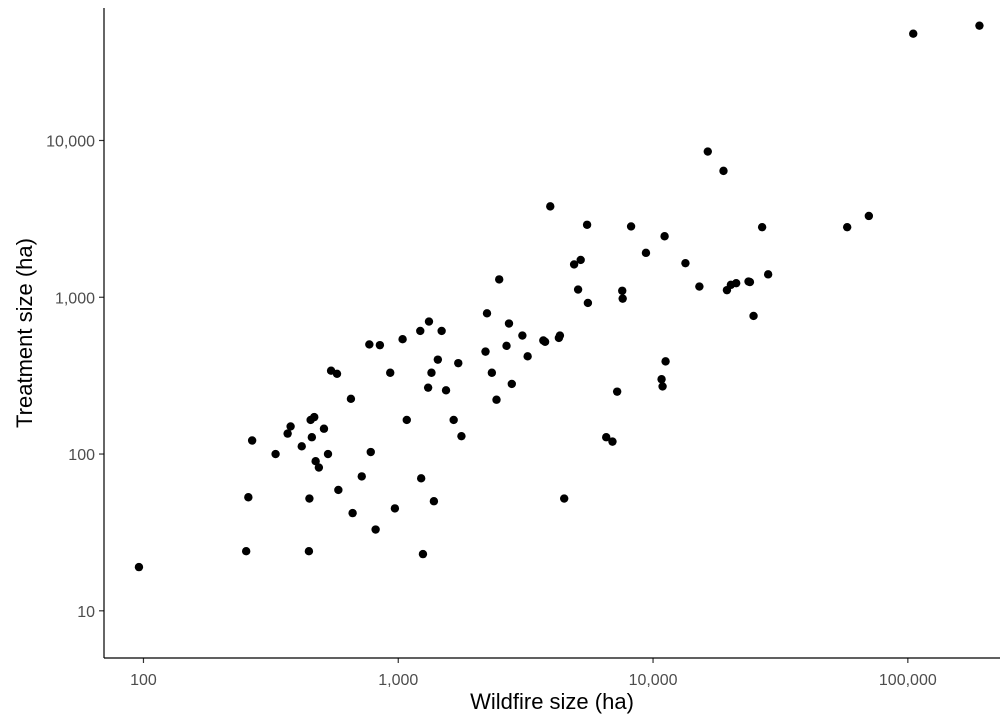 The width and height of the screenshot is (1004, 714). What do you see at coordinates (24, 333) in the screenshot?
I see `y-axis-title: Treatment size (ha)` at bounding box center [24, 333].